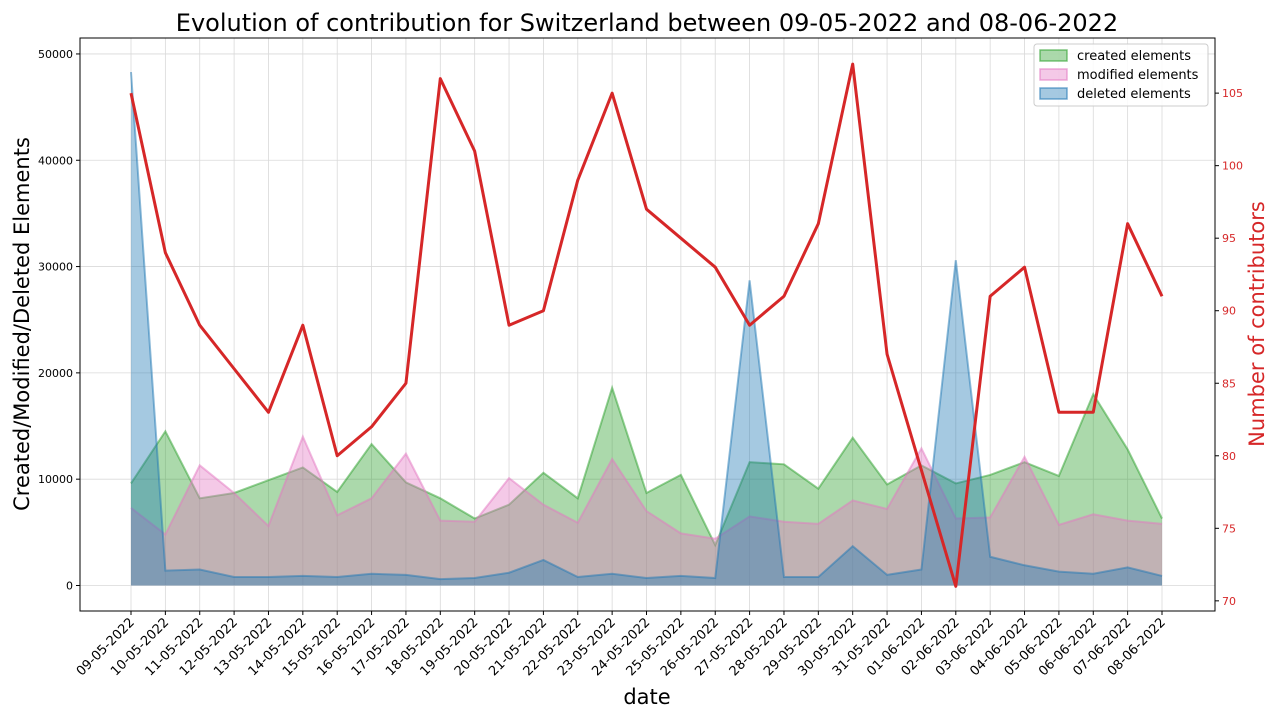 The image size is (1280, 720). Describe the element at coordinates (1257, 324) in the screenshot. I see `y2-axis-label: Number of contributors` at that location.